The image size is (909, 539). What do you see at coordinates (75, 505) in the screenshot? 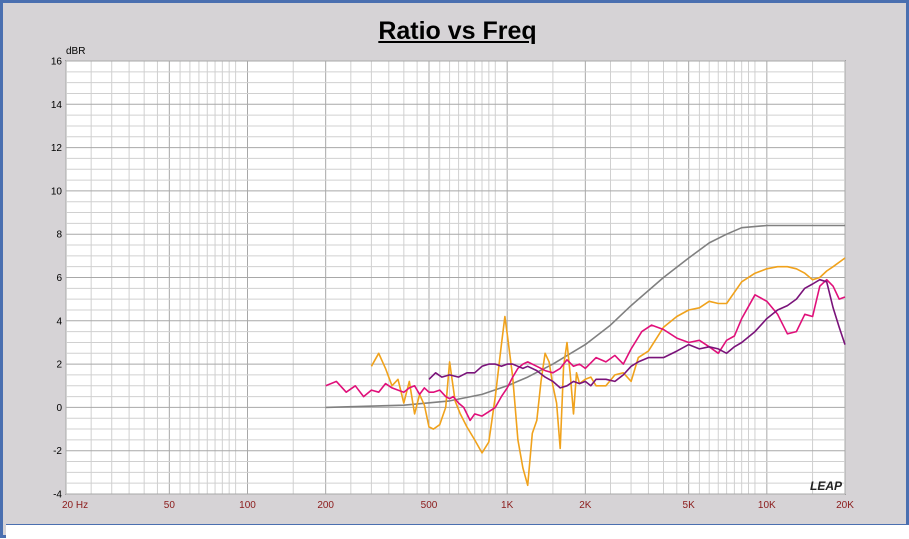
I see `x-tick-label: 20 Hz` at bounding box center [75, 505].